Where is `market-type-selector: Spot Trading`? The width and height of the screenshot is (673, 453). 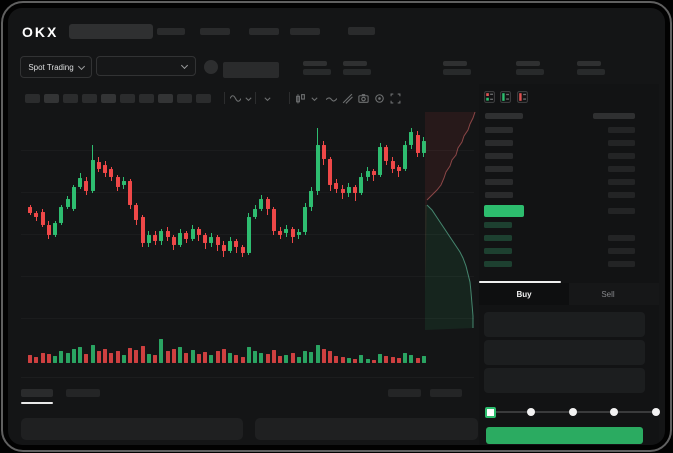
market-type-selector: Spot Trading is located at coordinates (56, 67).